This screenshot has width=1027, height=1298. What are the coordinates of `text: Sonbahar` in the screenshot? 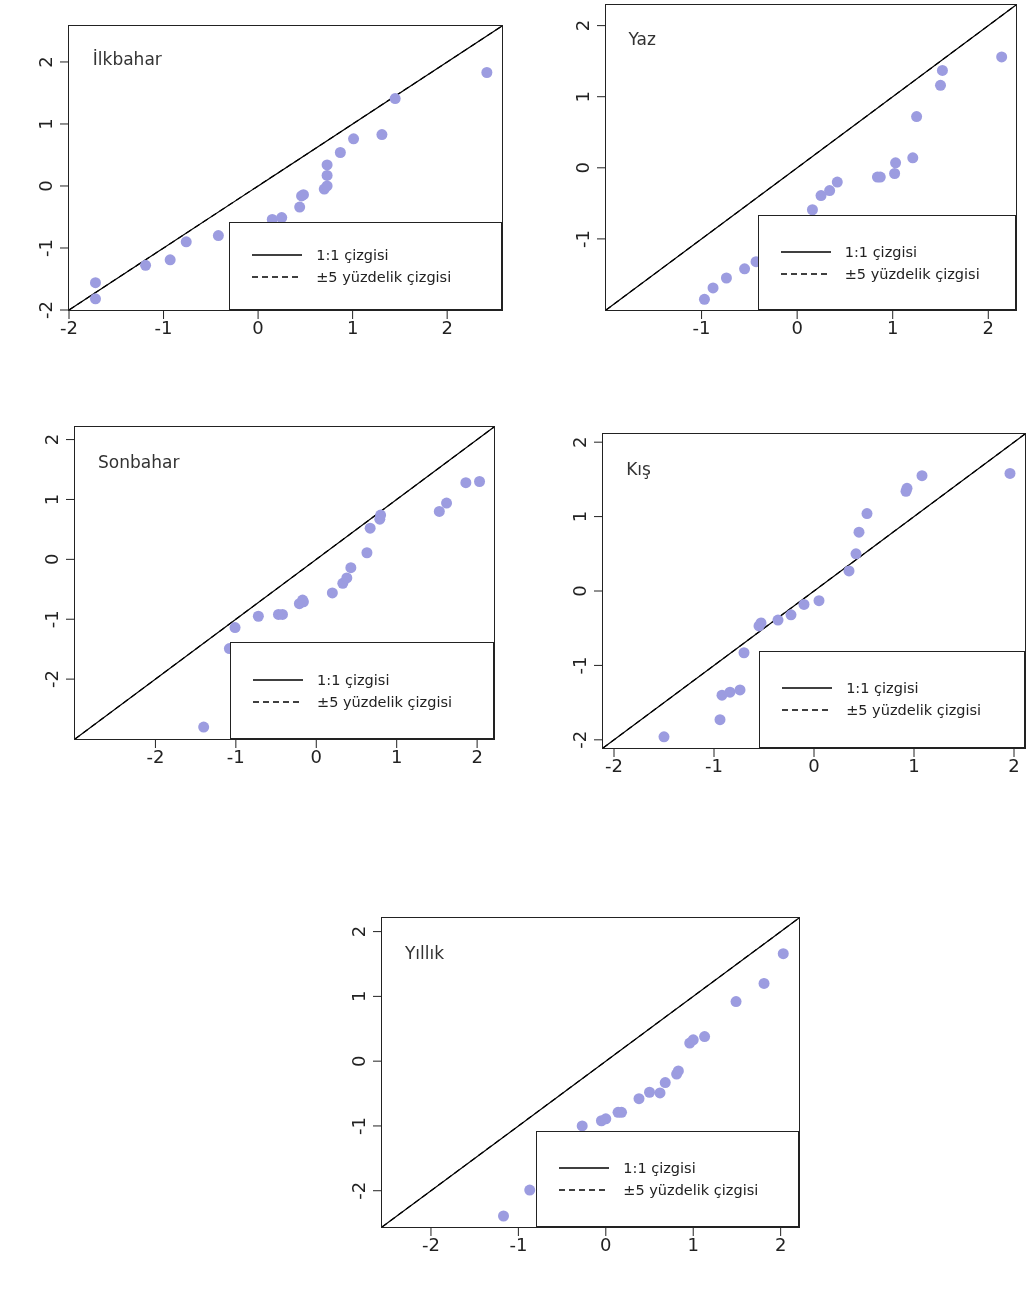 It's located at (139, 461).